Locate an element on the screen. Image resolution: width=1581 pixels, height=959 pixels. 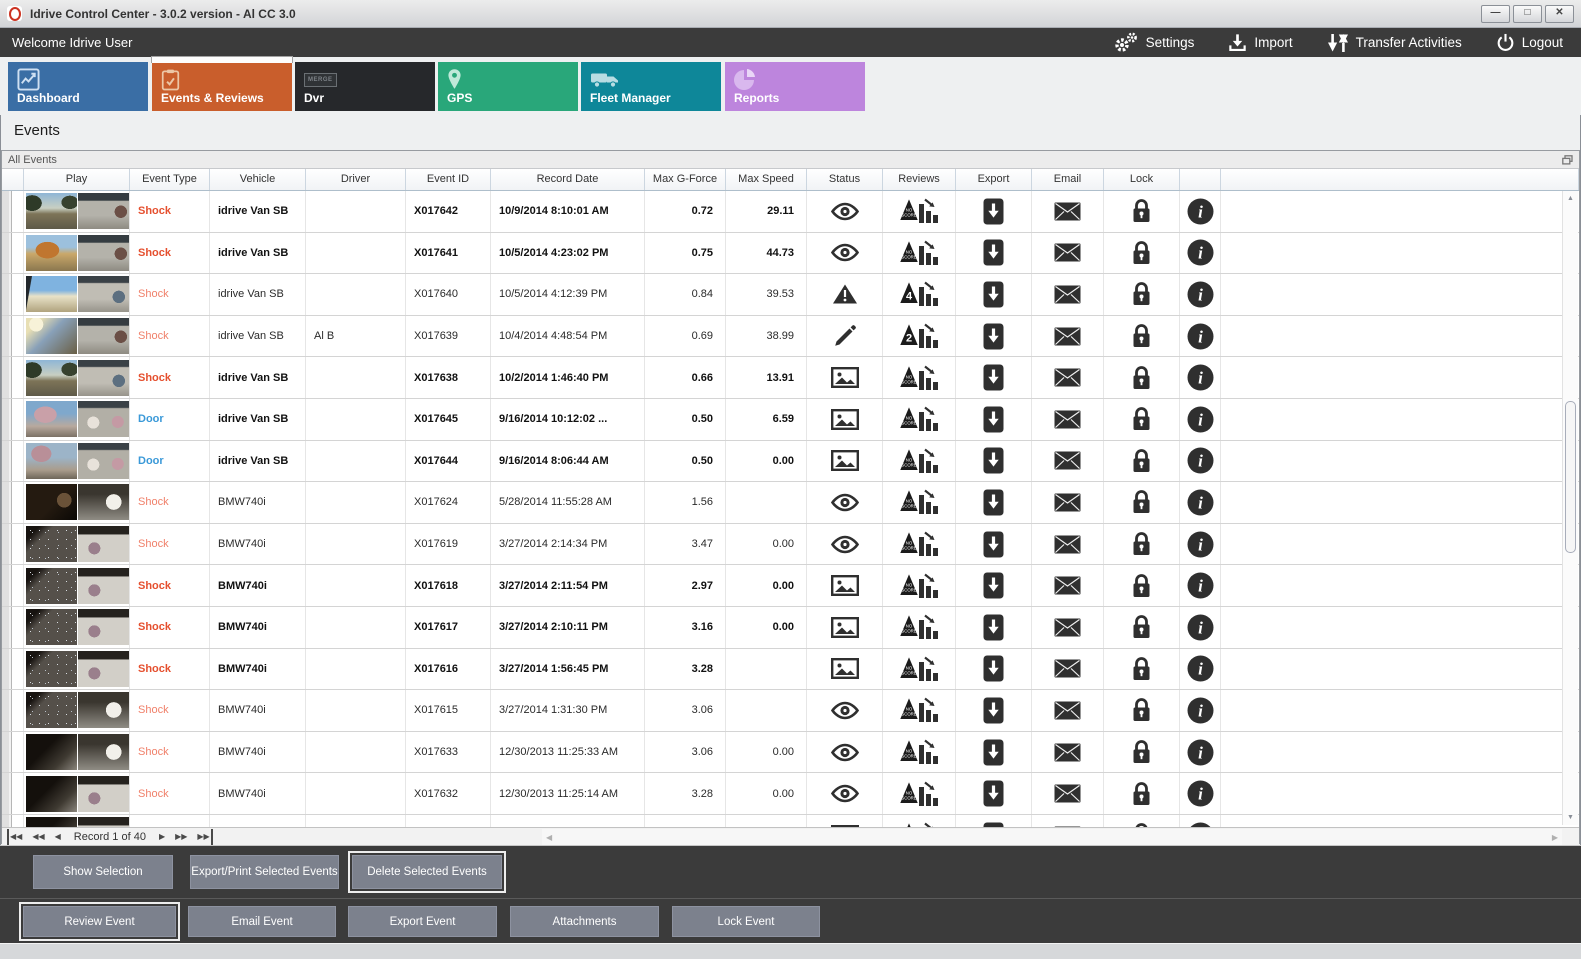
lock-event-button: Lock Event is located at coordinates (746, 921).